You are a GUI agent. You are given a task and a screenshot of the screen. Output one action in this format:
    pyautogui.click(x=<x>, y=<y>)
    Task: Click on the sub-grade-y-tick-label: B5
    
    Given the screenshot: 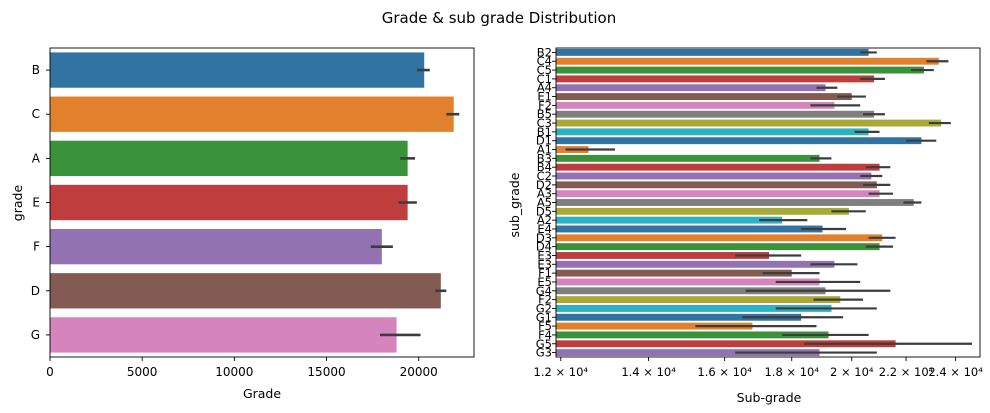 What is the action you would take?
    pyautogui.click(x=544, y=114)
    